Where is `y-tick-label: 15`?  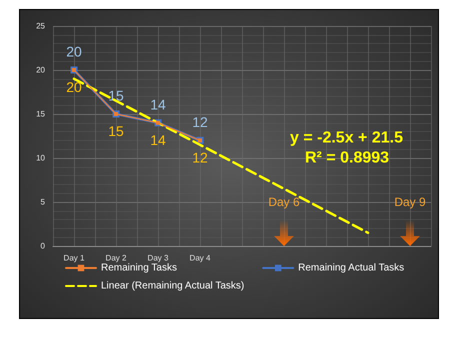
y-tick-label: 15 is located at coordinates (41, 114).